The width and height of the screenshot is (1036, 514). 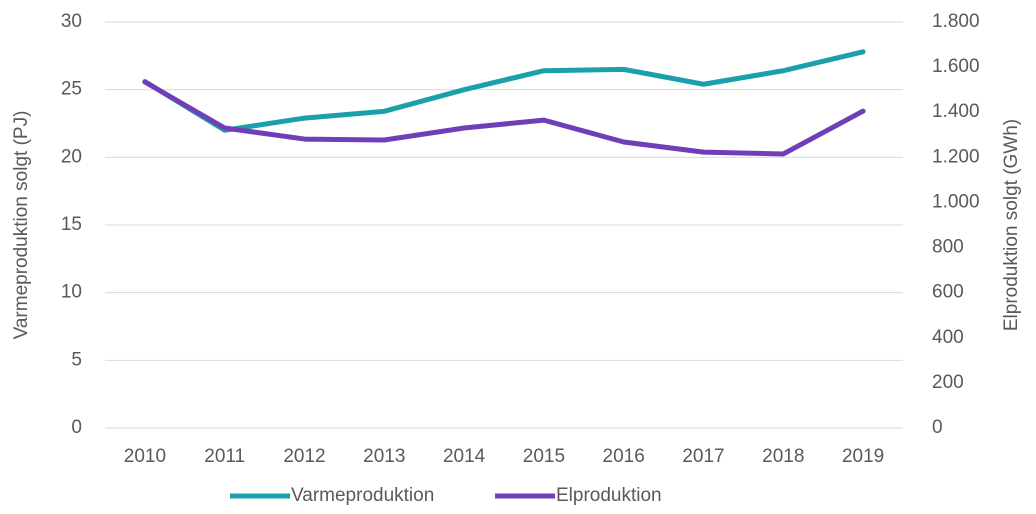 I want to click on y2-tick-label: 800, so click(x=948, y=247).